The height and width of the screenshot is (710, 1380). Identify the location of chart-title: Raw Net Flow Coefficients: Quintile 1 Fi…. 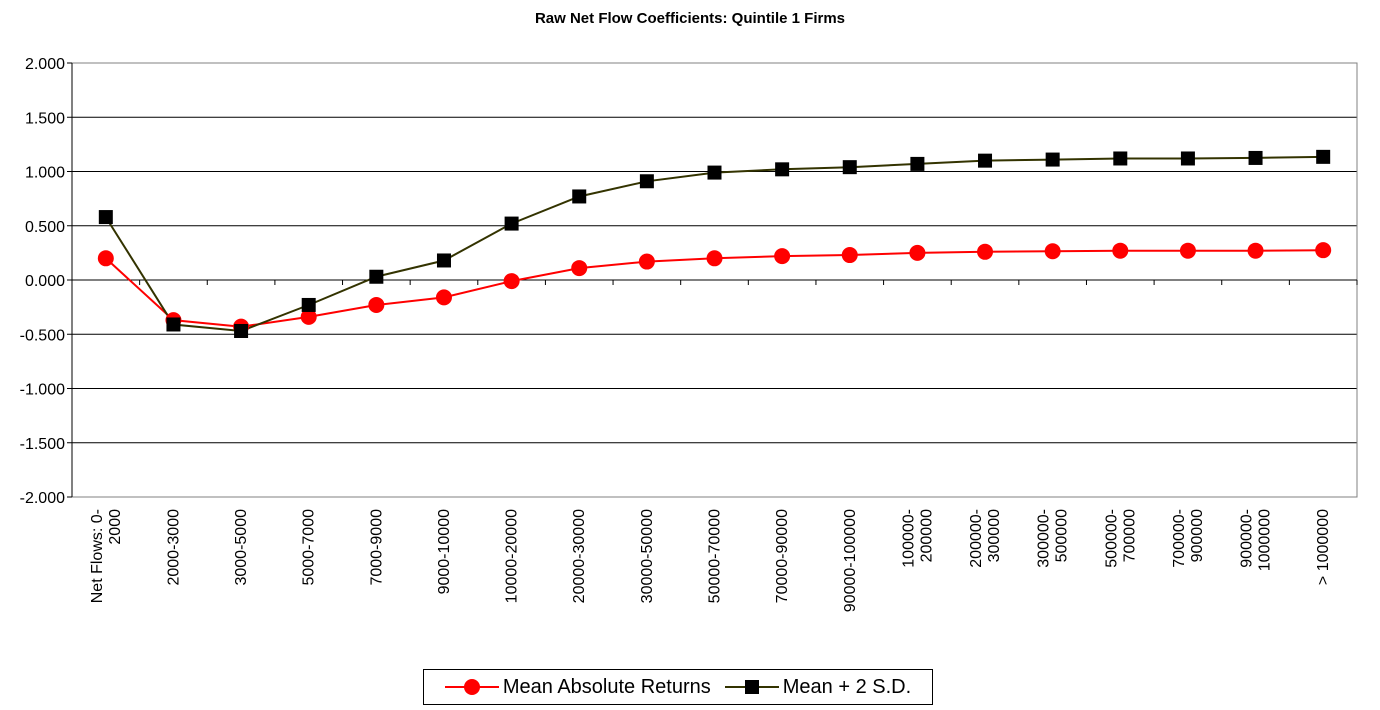
(690, 18).